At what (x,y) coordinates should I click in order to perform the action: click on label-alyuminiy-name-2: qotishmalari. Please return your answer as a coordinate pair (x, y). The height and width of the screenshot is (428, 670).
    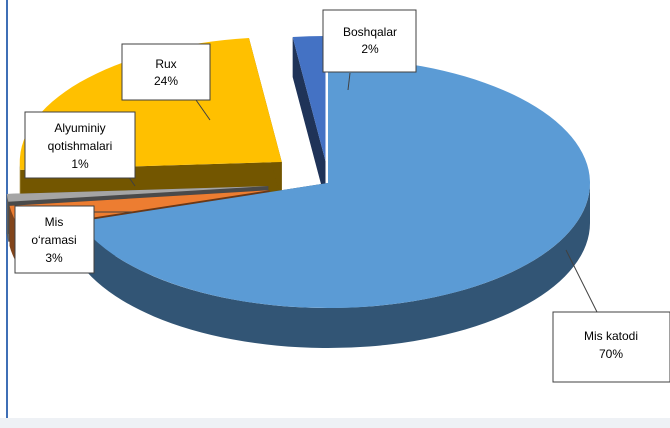
    Looking at the image, I should click on (80, 146).